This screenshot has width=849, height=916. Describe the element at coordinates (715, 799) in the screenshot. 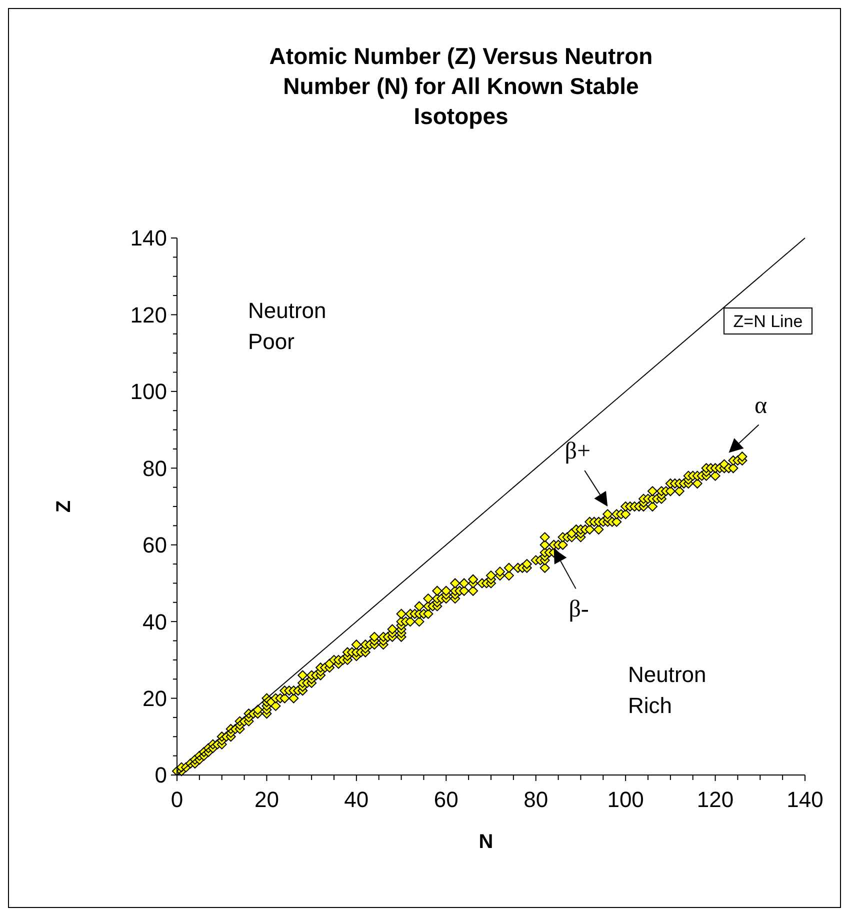

I see `x-tick-label: 120` at that location.